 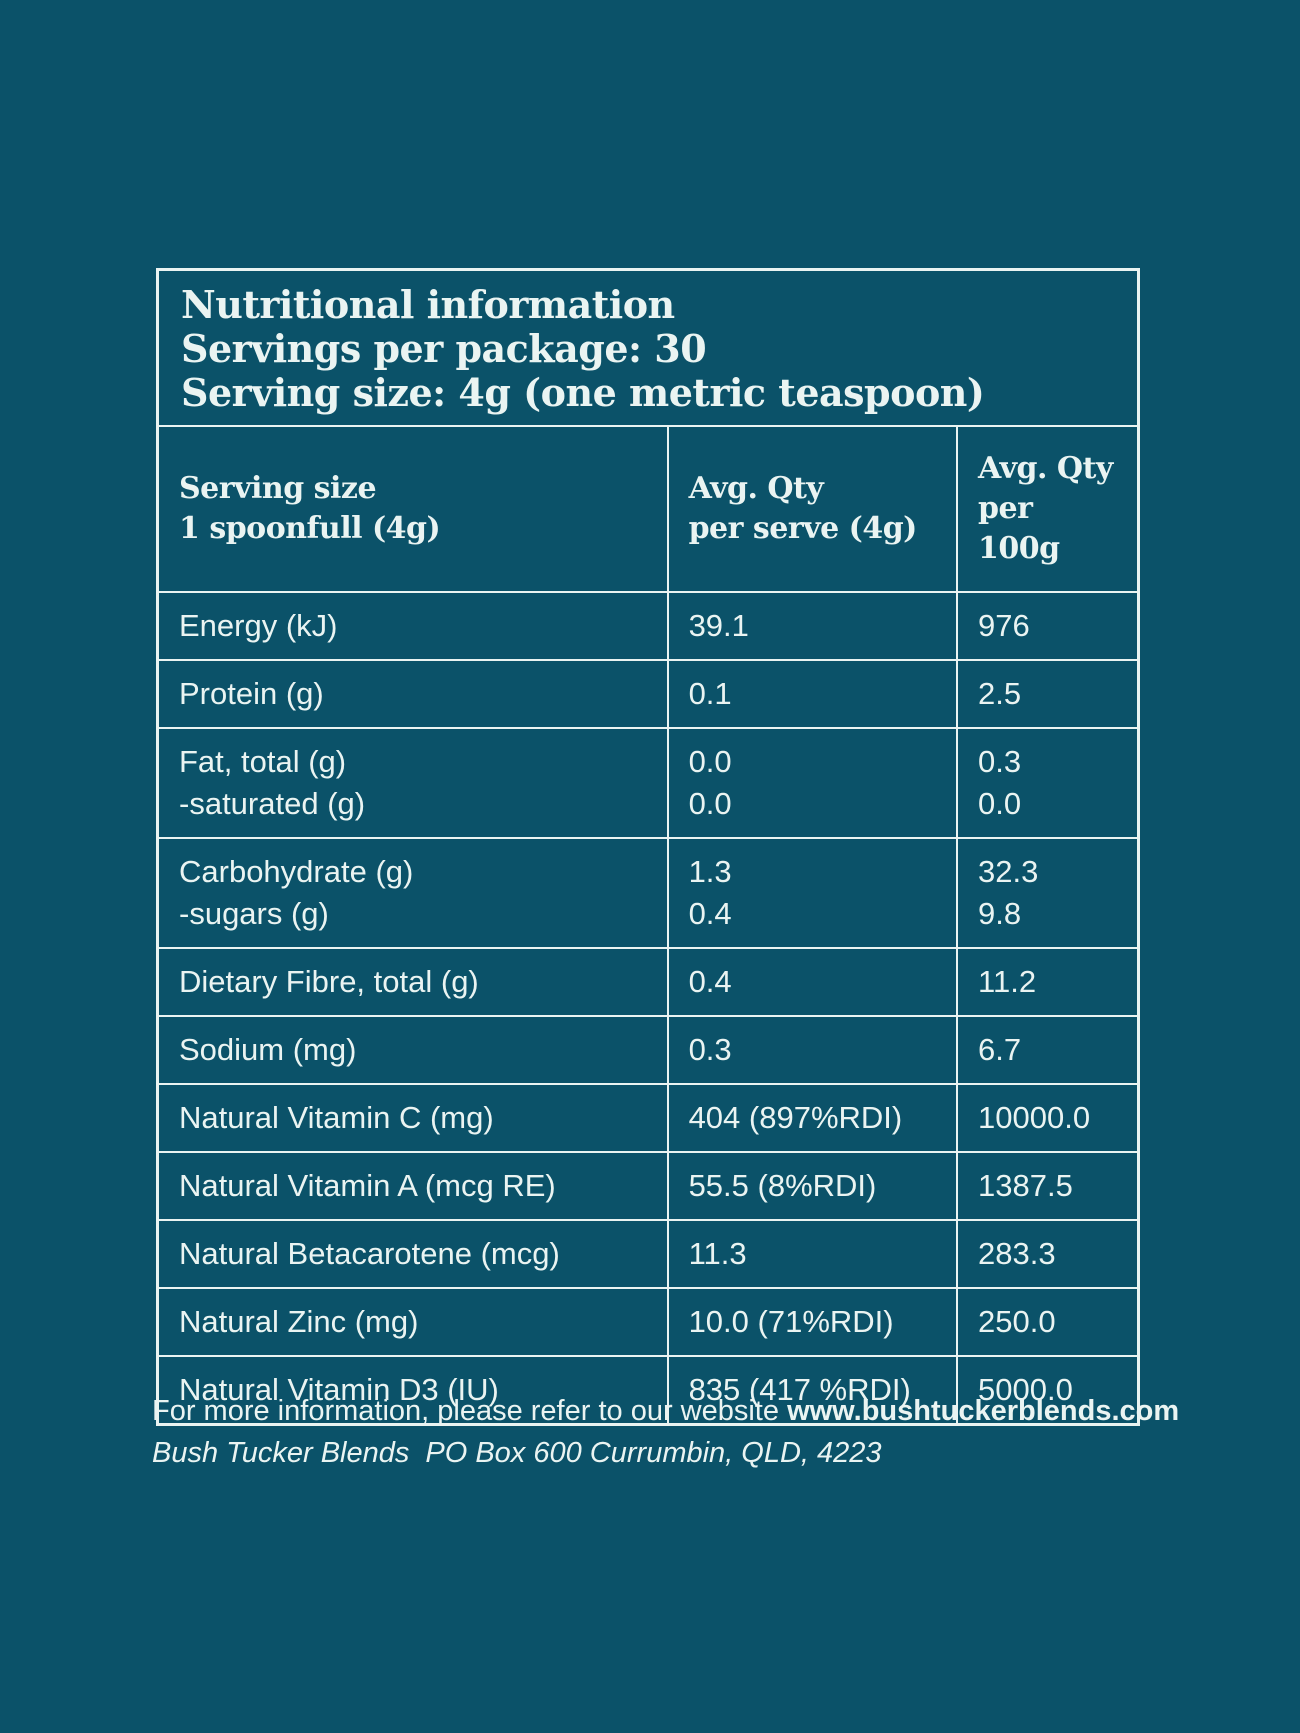 What do you see at coordinates (1007, 981) in the screenshot?
I see `cell-line: 11.2` at bounding box center [1007, 981].